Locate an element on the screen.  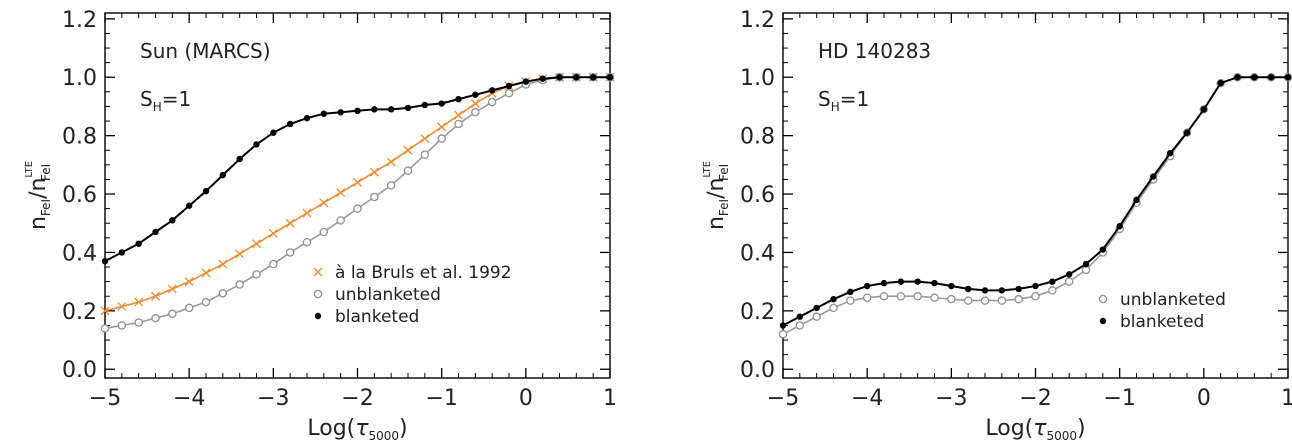
y-tick-label: 0.0 is located at coordinates (79, 370).